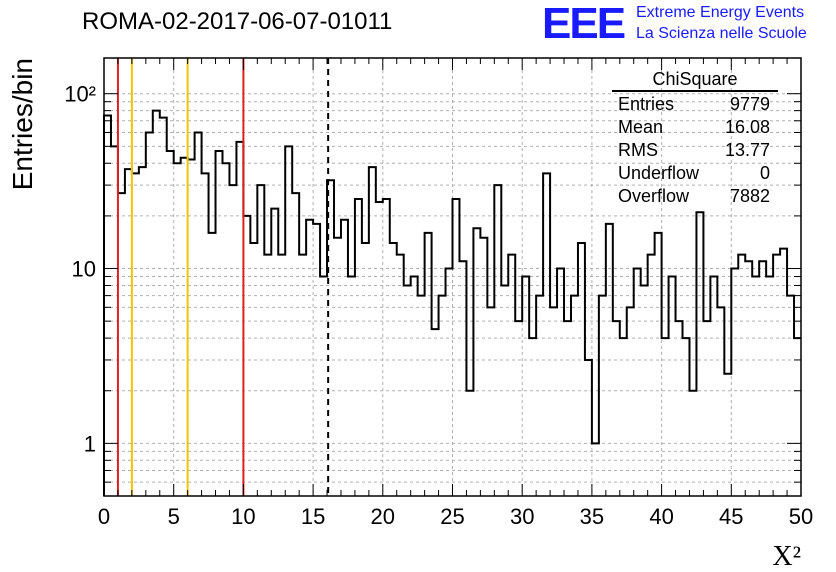 Image resolution: width=836 pixels, height=572 pixels. Describe the element at coordinates (764, 173) in the screenshot. I see `stats-value: 0` at that location.